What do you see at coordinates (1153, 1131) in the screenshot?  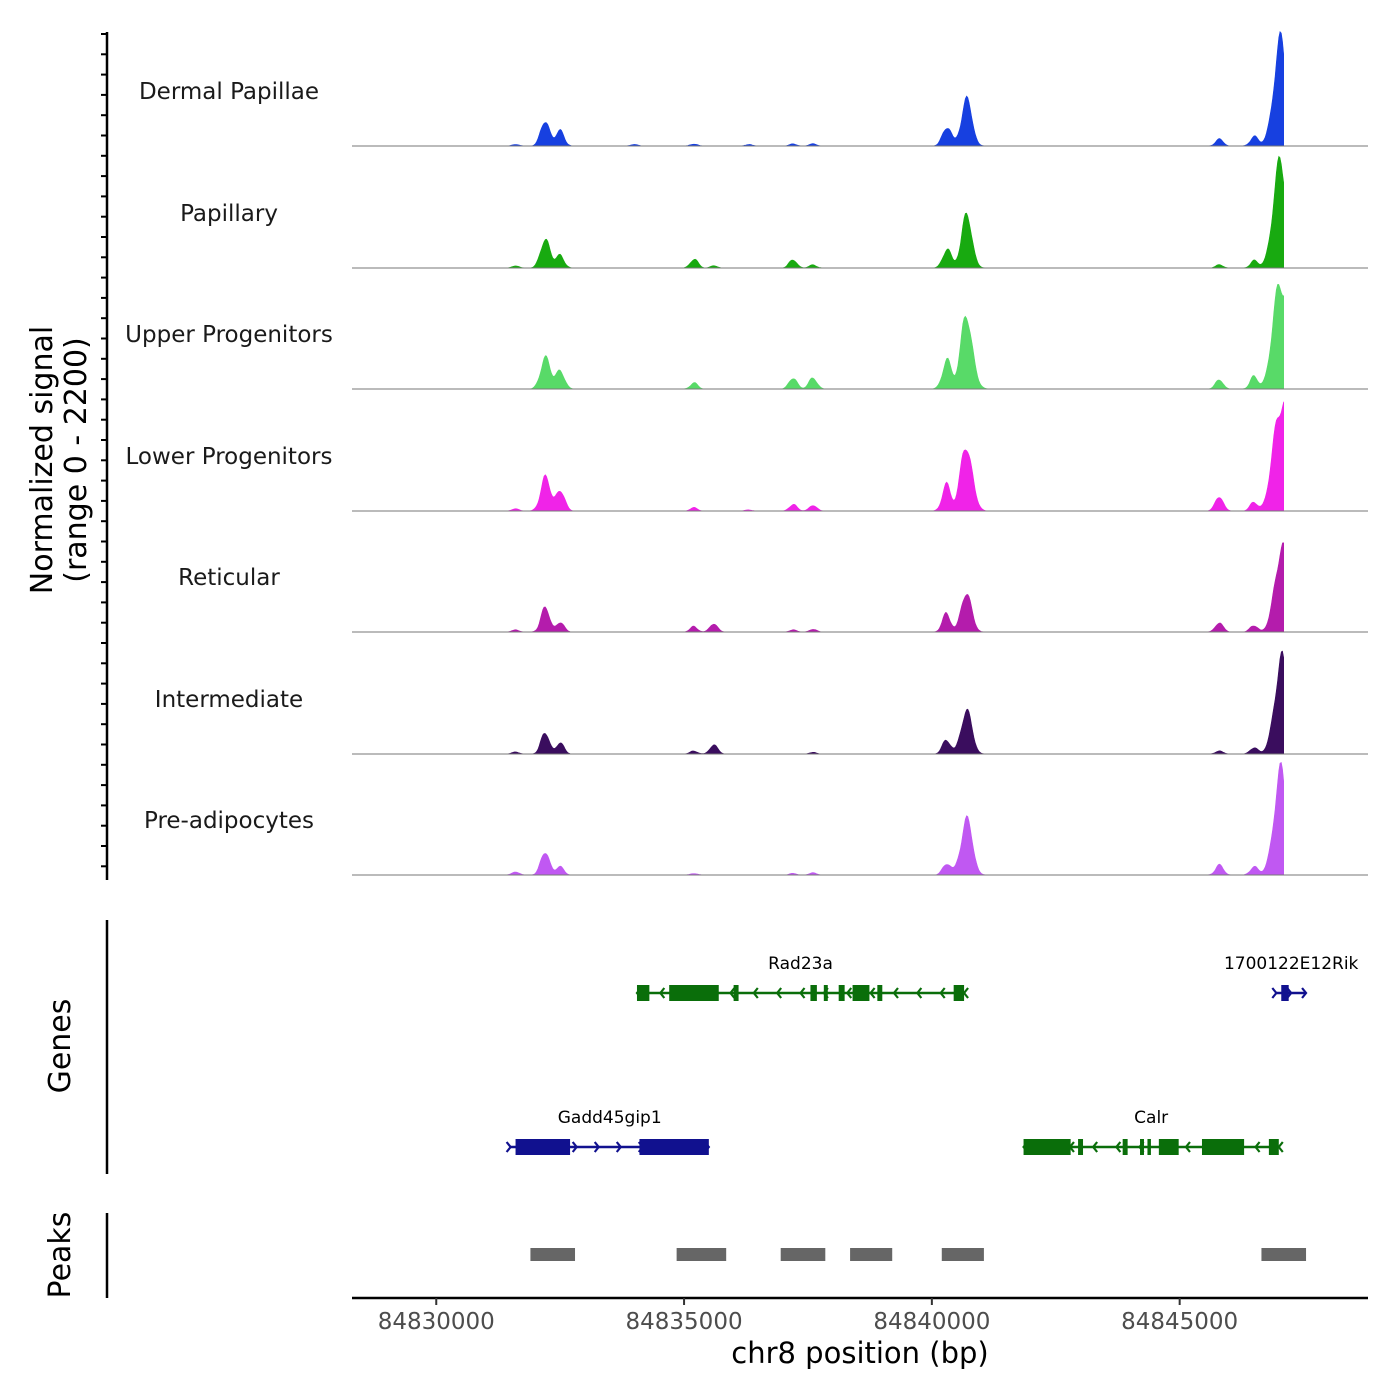 I see `gene-calr: Calr` at bounding box center [1153, 1131].